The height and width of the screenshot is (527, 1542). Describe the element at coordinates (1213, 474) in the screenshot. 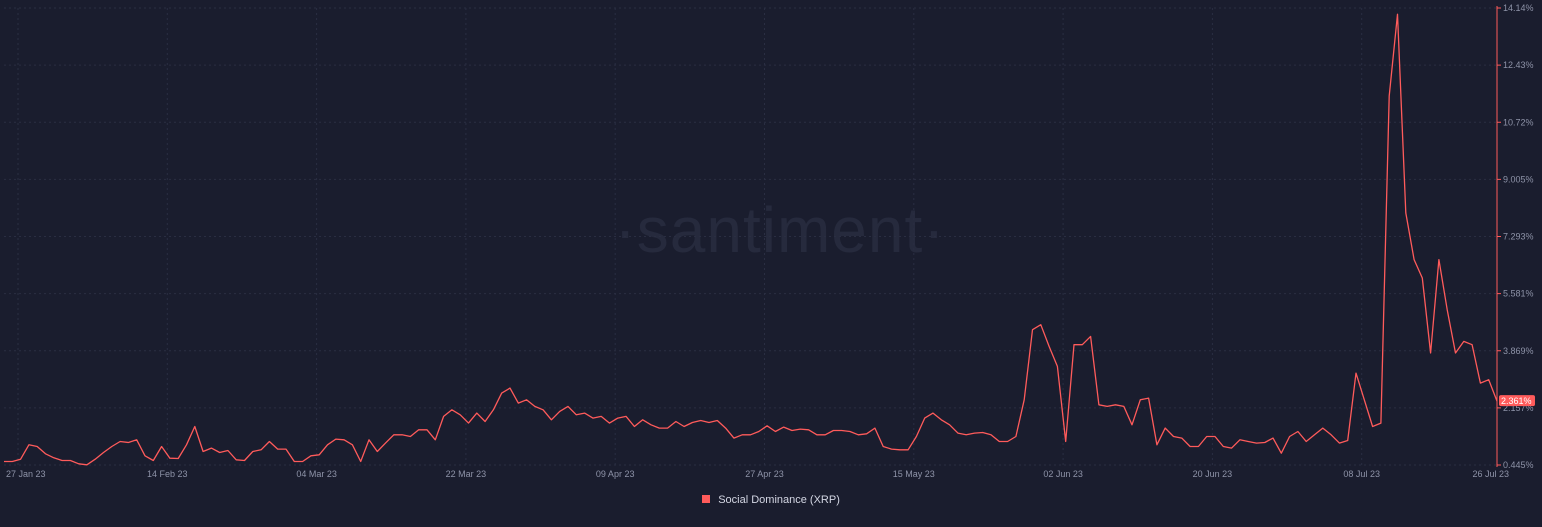

I see `x-tick-label: 20 Jun 23` at that location.